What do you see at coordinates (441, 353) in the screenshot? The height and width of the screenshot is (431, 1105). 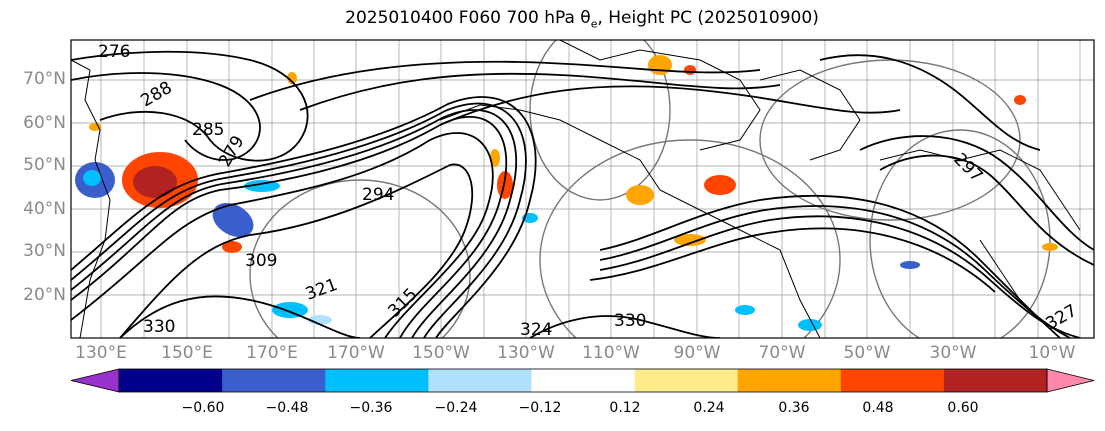 I see `lon-label-150w: 150°W` at bounding box center [441, 353].